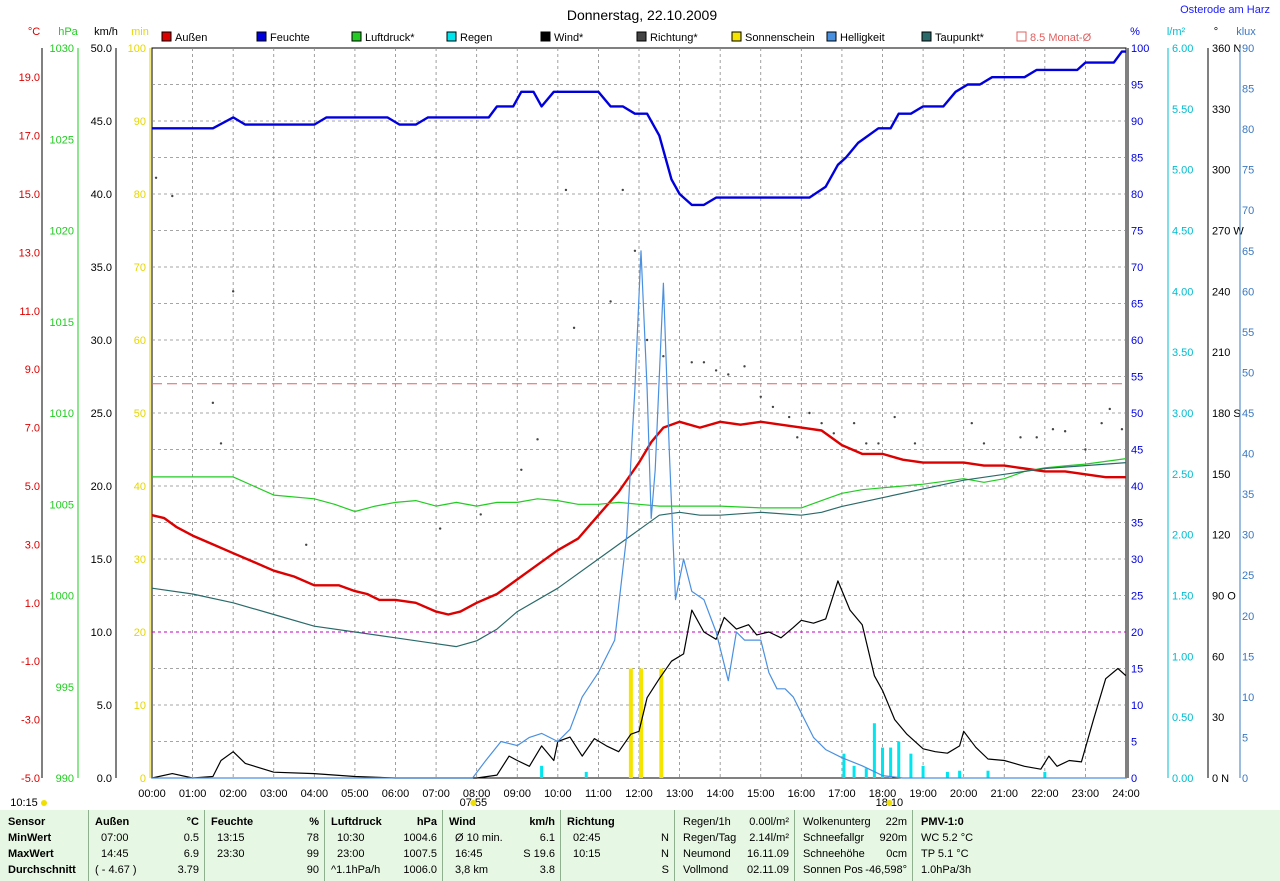  What do you see at coordinates (545, 36) in the screenshot?
I see `legend-swatch-wind` at bounding box center [545, 36].